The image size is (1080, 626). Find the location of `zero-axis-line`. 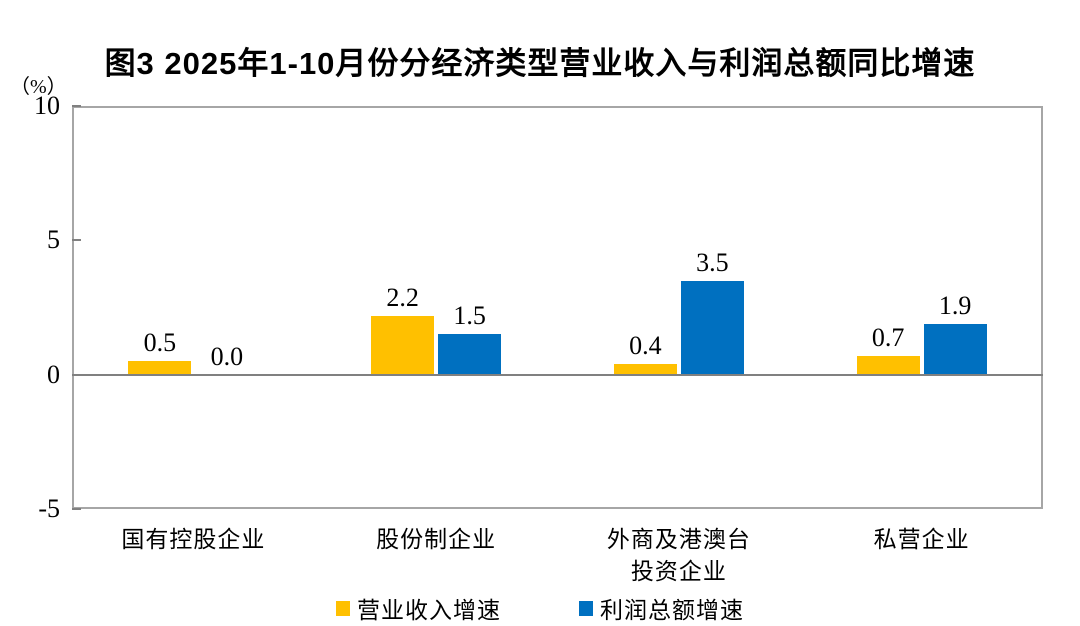

zero-axis-line is located at coordinates (557, 374).